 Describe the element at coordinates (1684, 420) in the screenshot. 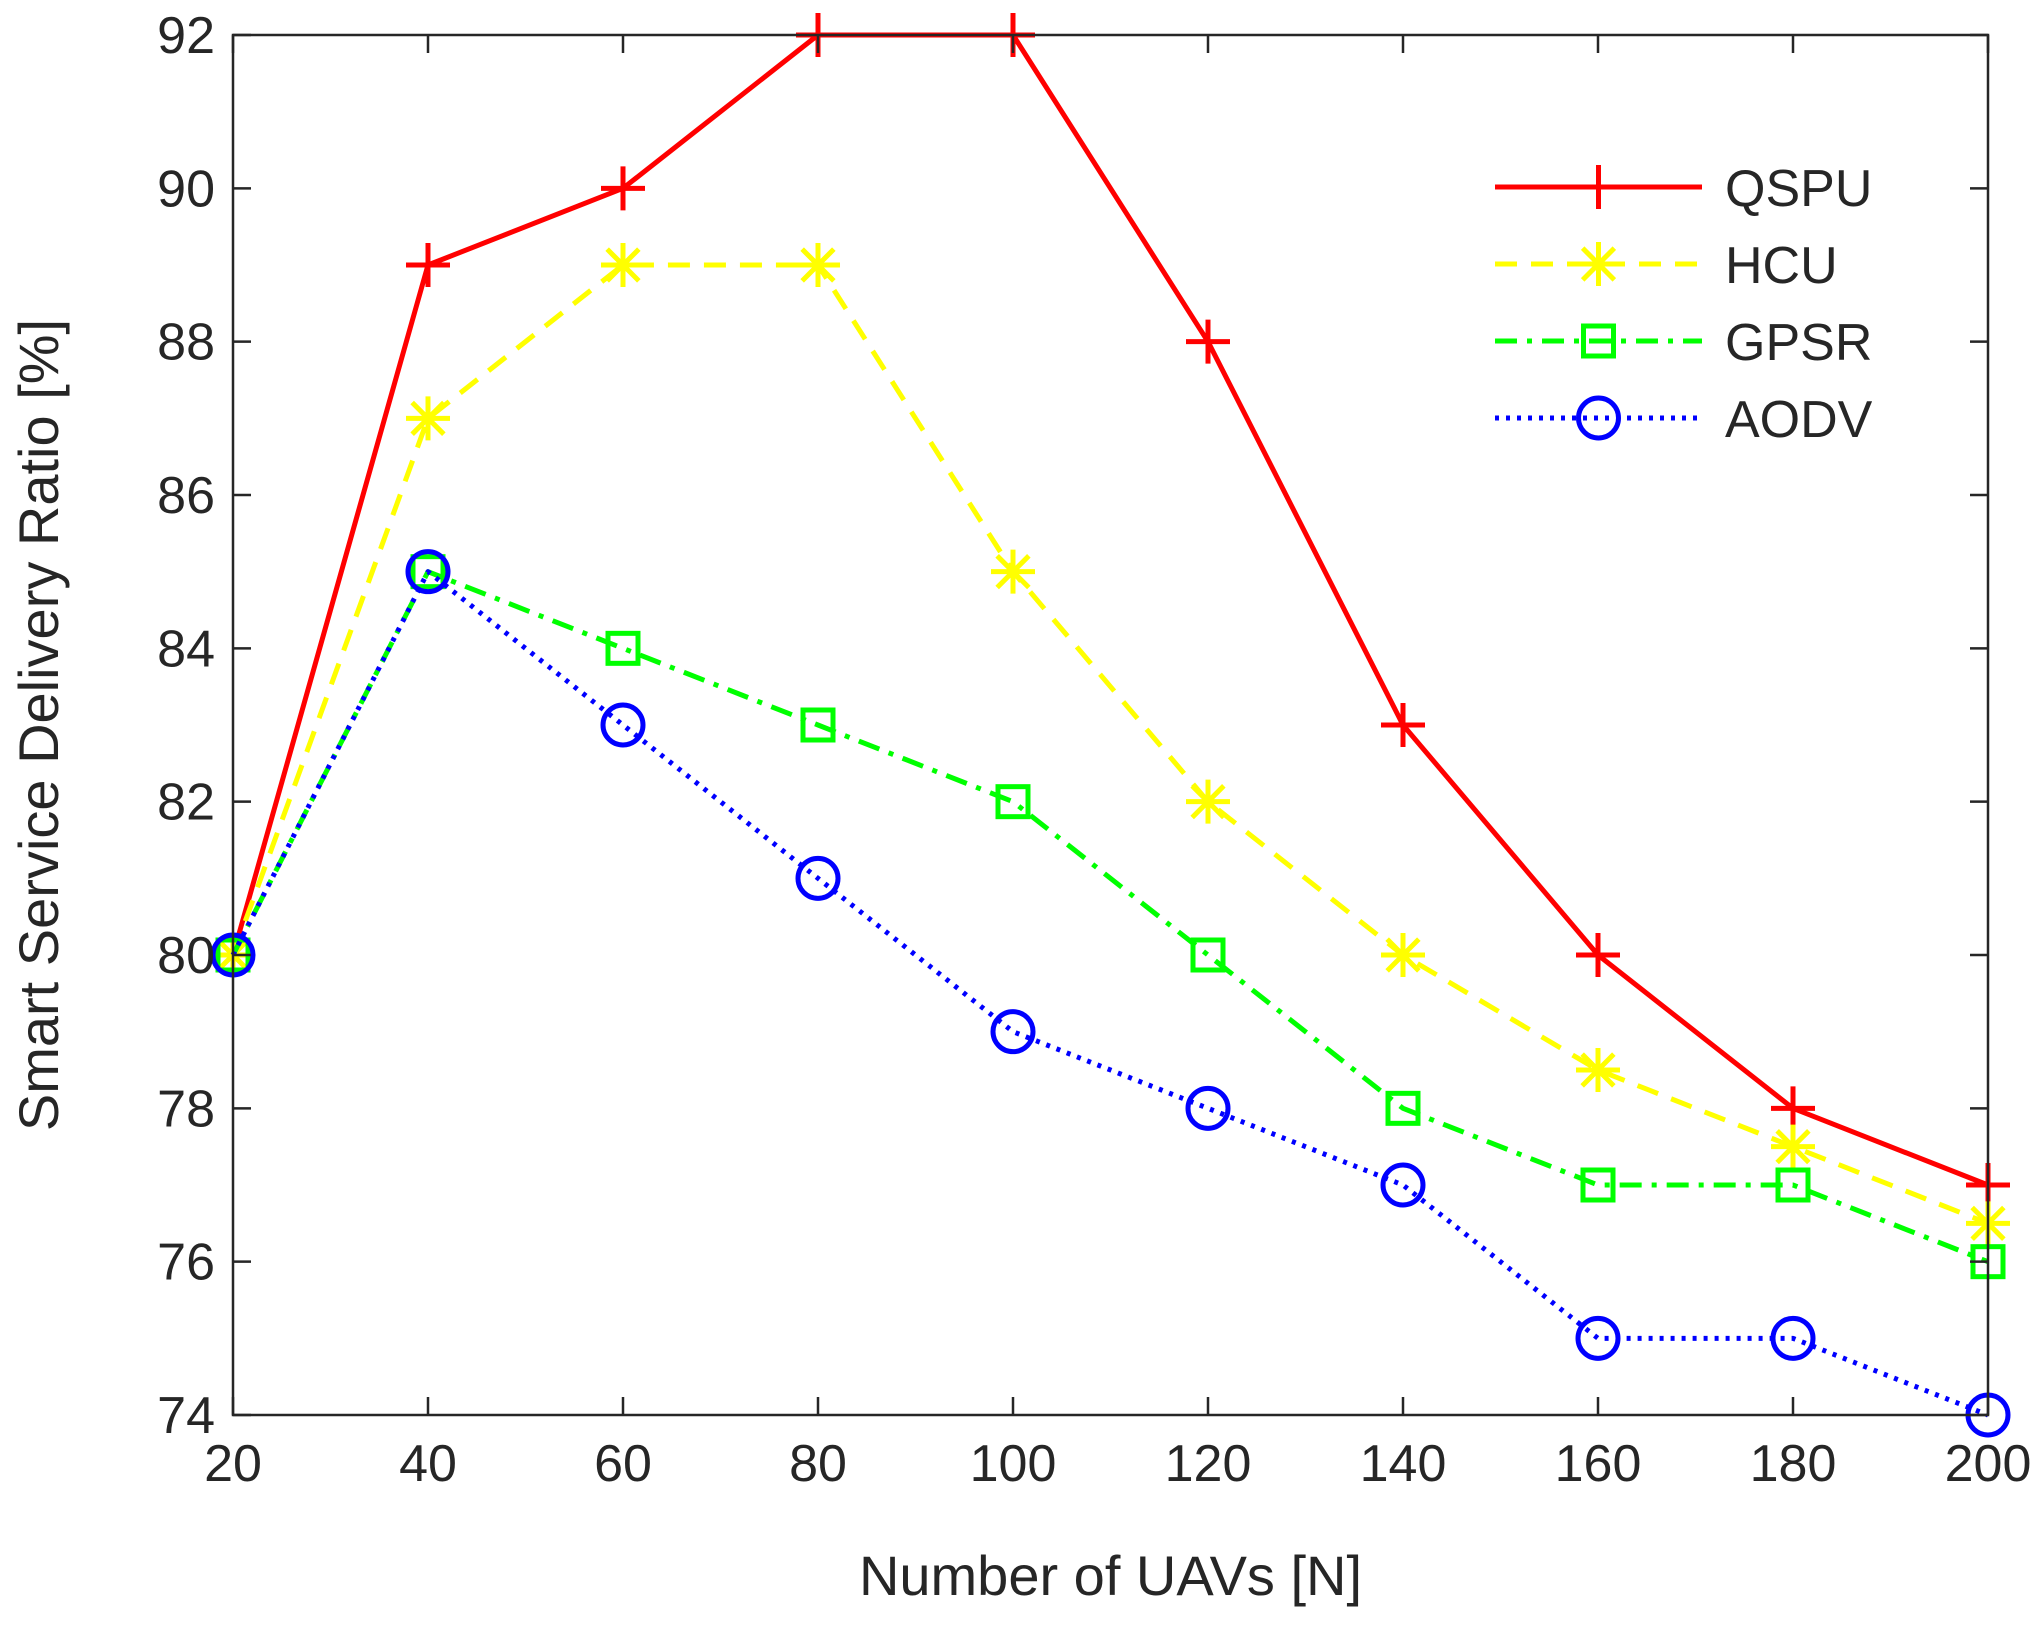

I see `legend-item-aodv: AODV` at that location.